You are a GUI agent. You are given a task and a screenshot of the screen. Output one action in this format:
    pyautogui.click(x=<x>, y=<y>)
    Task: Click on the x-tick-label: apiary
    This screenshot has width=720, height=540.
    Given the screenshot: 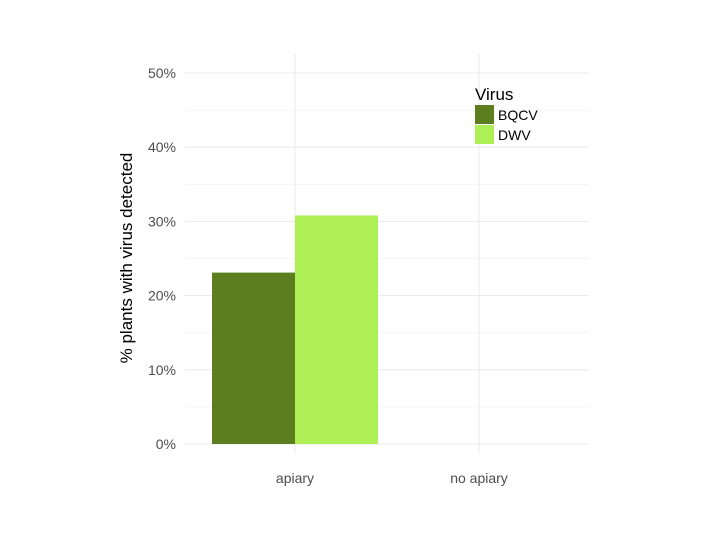 What is the action you would take?
    pyautogui.click(x=295, y=478)
    